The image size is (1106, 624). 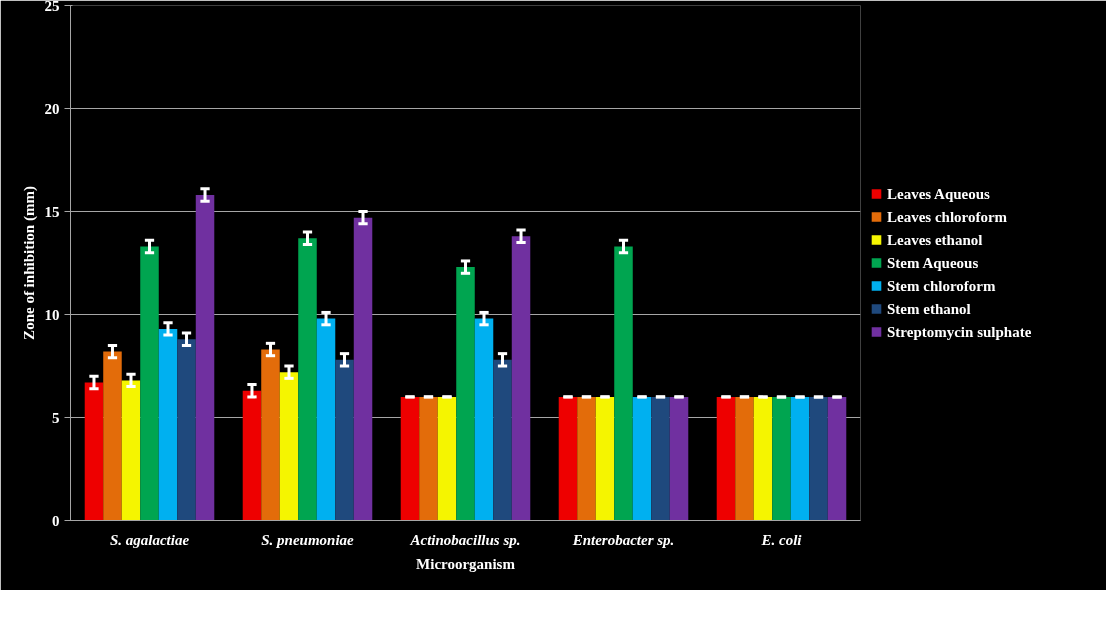 What do you see at coordinates (465, 539) in the screenshot?
I see `x-tick-label: Actinobacillus sp.` at bounding box center [465, 539].